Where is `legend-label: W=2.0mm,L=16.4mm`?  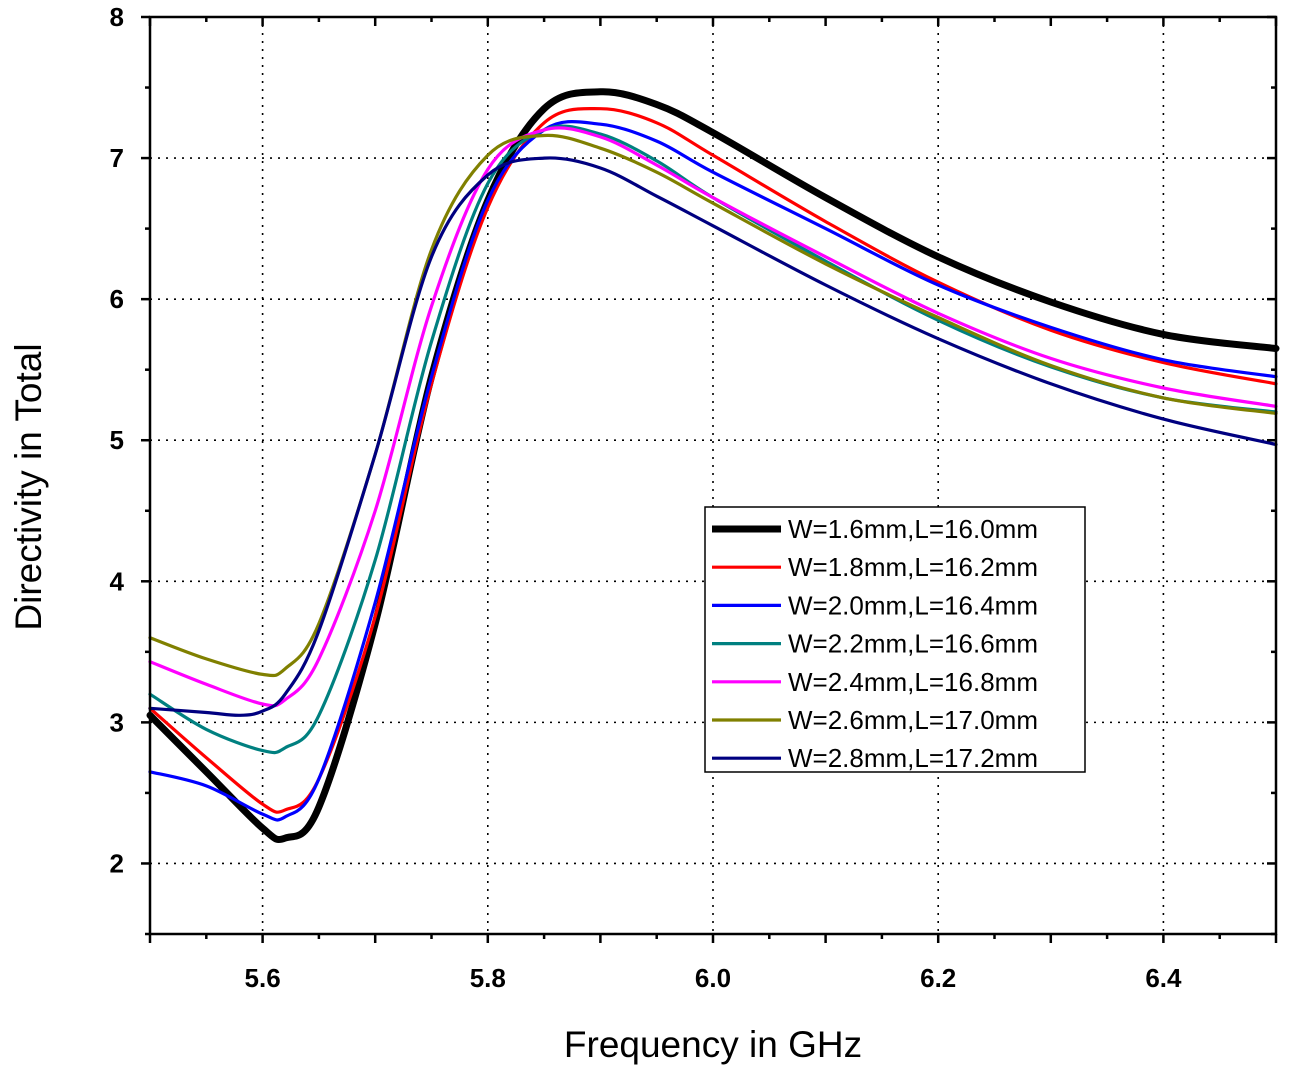
legend-label: W=2.0mm,L=16.4mm is located at coordinates (913, 605).